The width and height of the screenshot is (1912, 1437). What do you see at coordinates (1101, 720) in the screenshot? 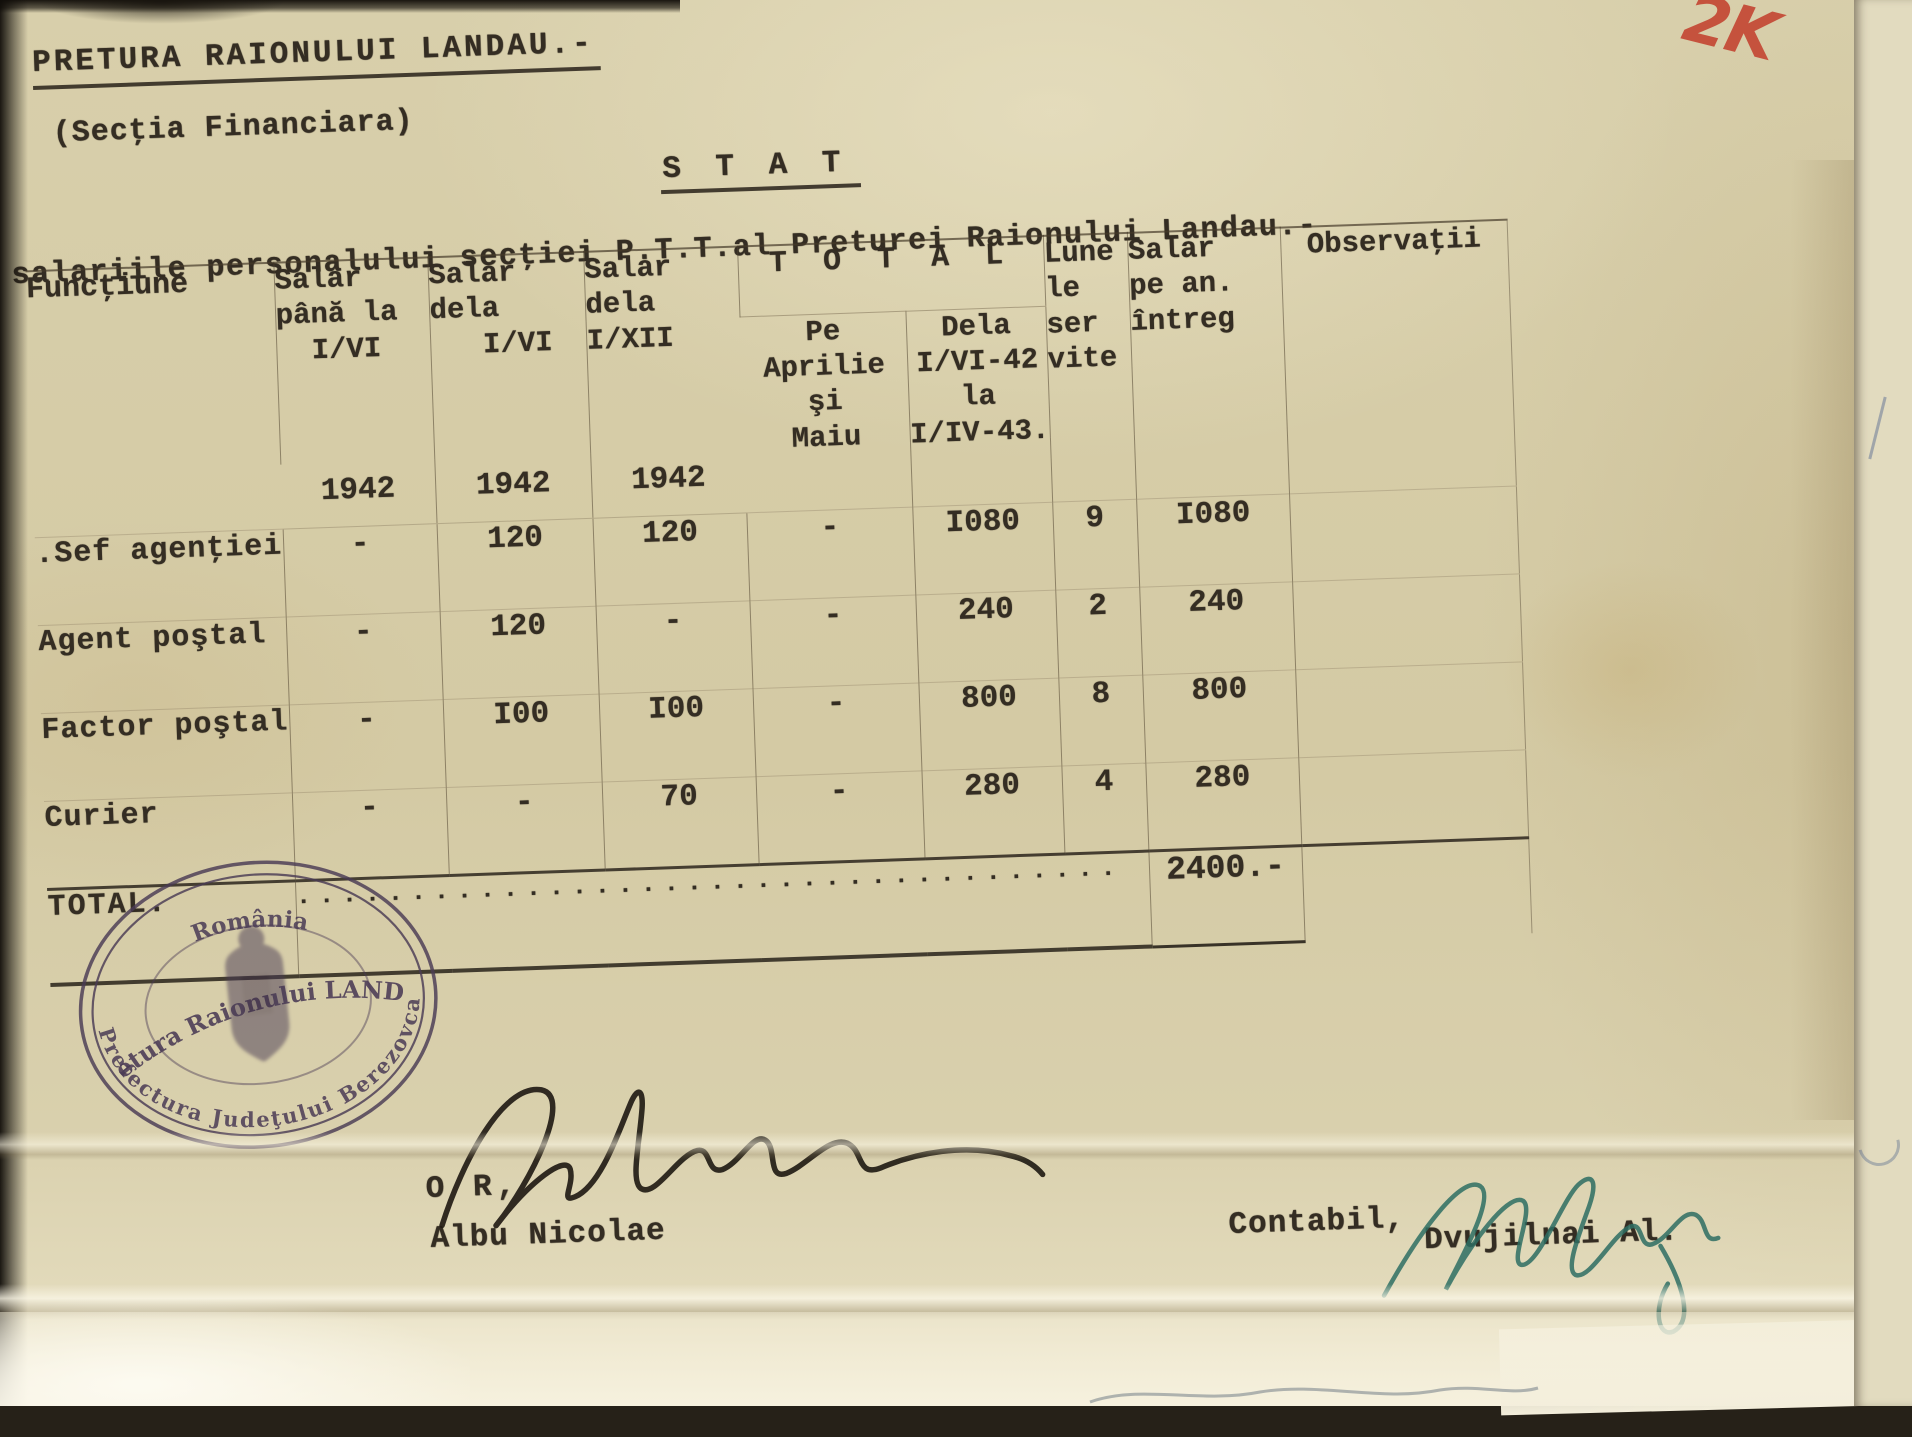
I see `cell: 8` at bounding box center [1101, 720].